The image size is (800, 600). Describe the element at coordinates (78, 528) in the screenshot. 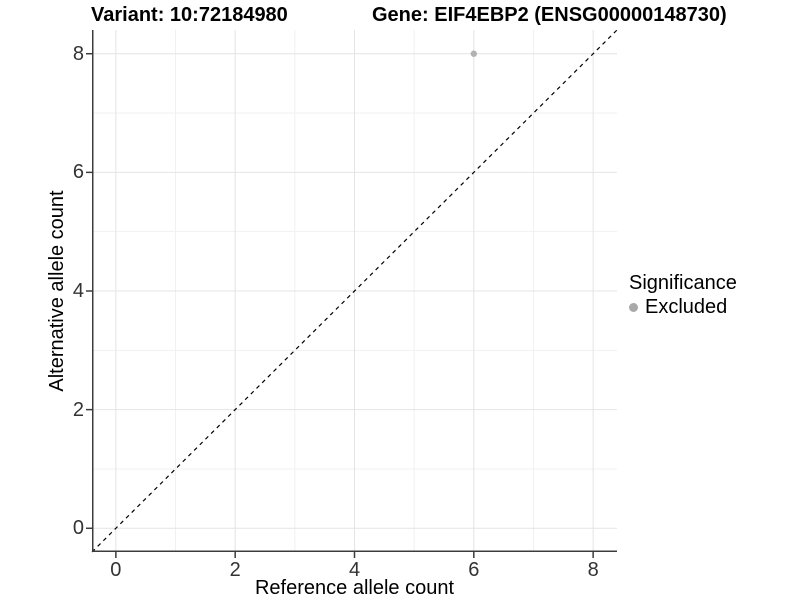

I see `y-tick-label: 0` at that location.